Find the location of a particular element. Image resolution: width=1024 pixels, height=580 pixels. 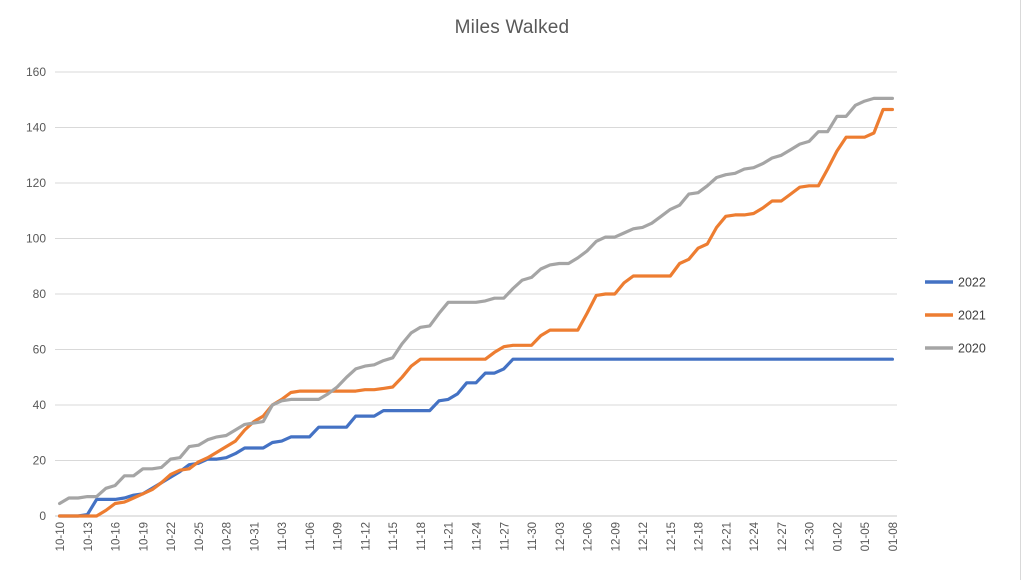

x-tick-label: 10-16 is located at coordinates (117, 536).